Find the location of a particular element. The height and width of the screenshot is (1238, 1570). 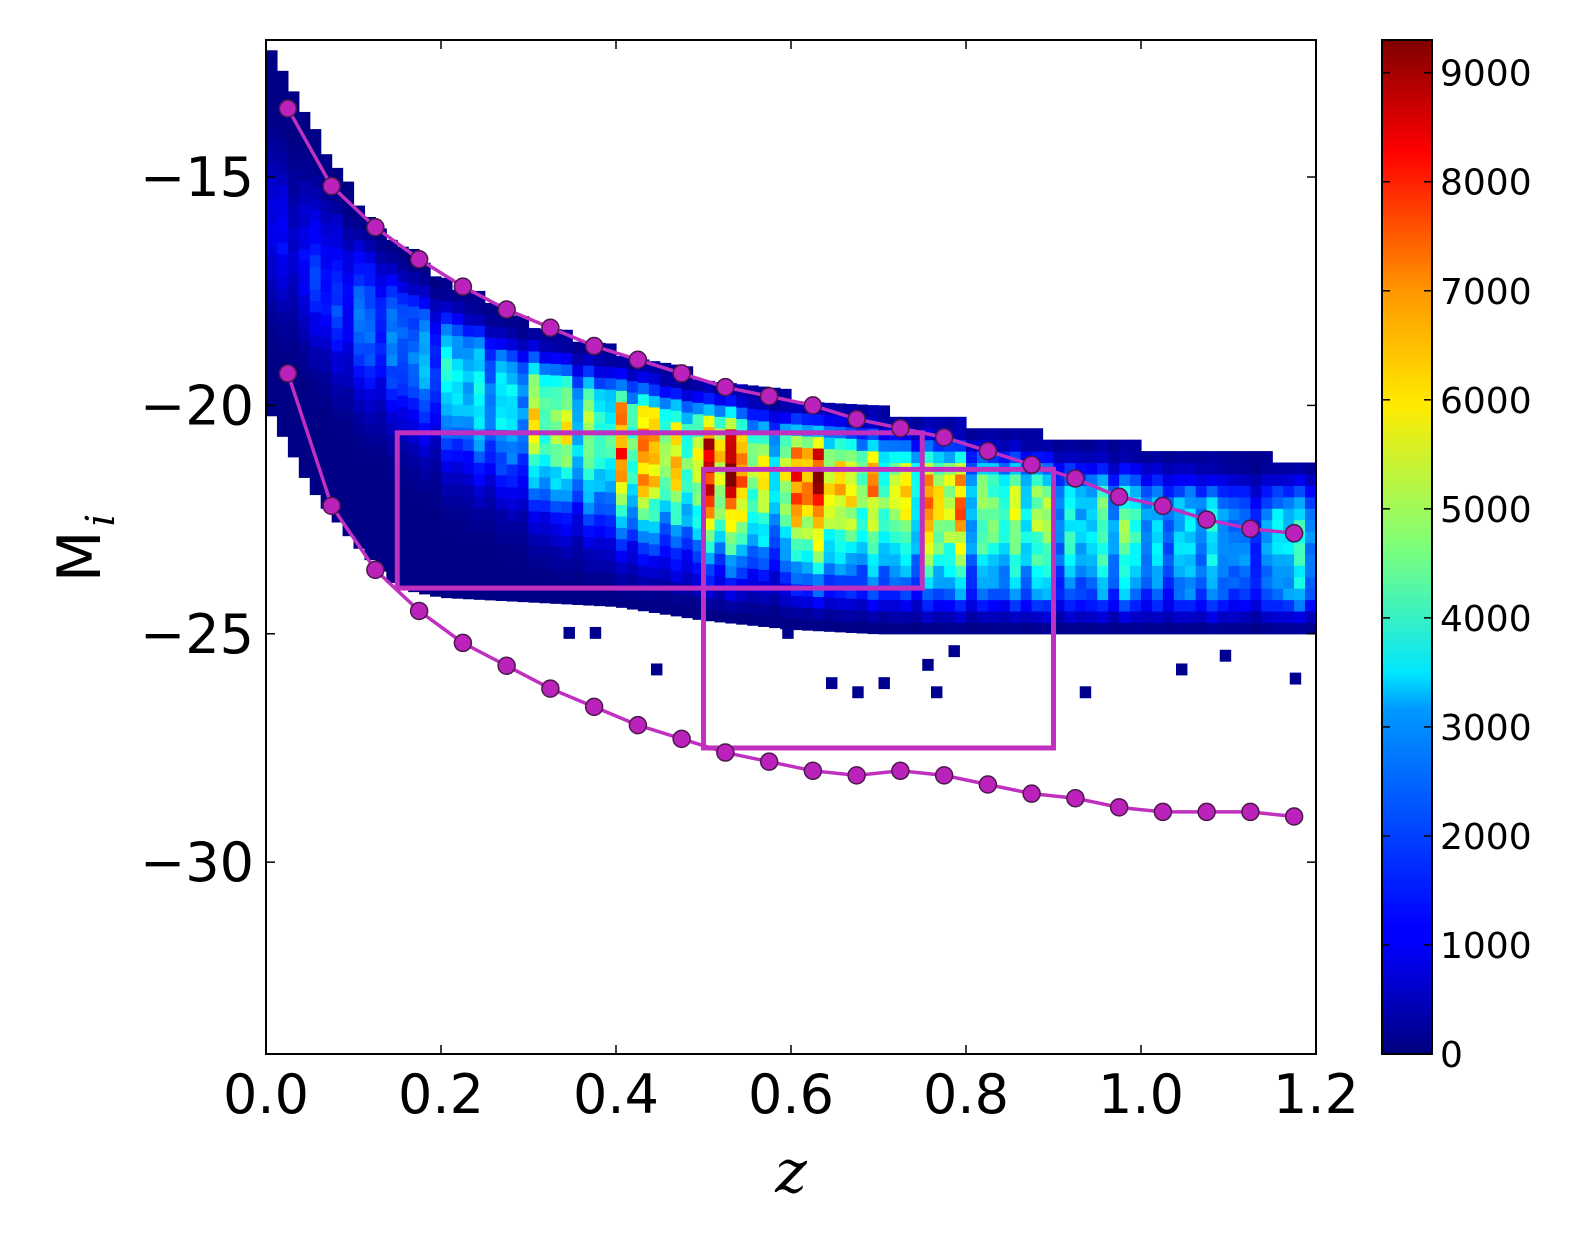

y-axis-label: Mi is located at coordinates (84, 548).